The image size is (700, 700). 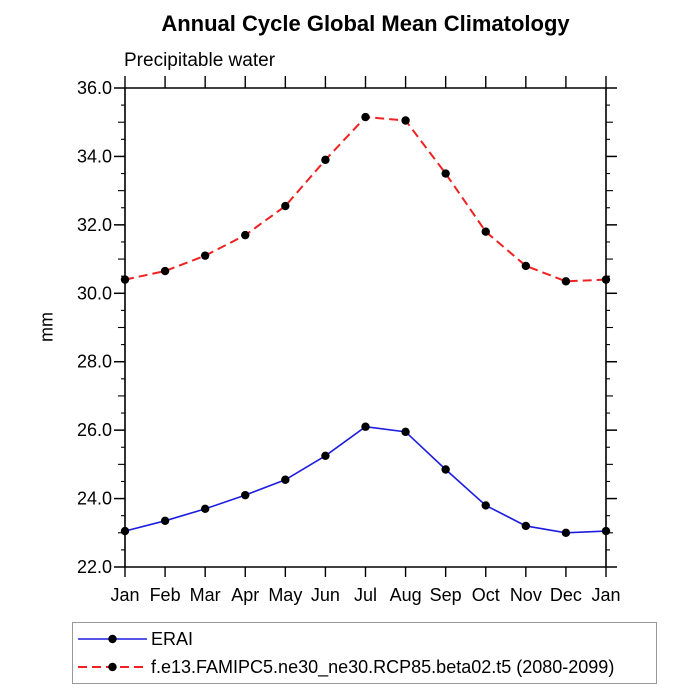 I want to click on chart-subtitle: Precipitable water, so click(x=200, y=60).